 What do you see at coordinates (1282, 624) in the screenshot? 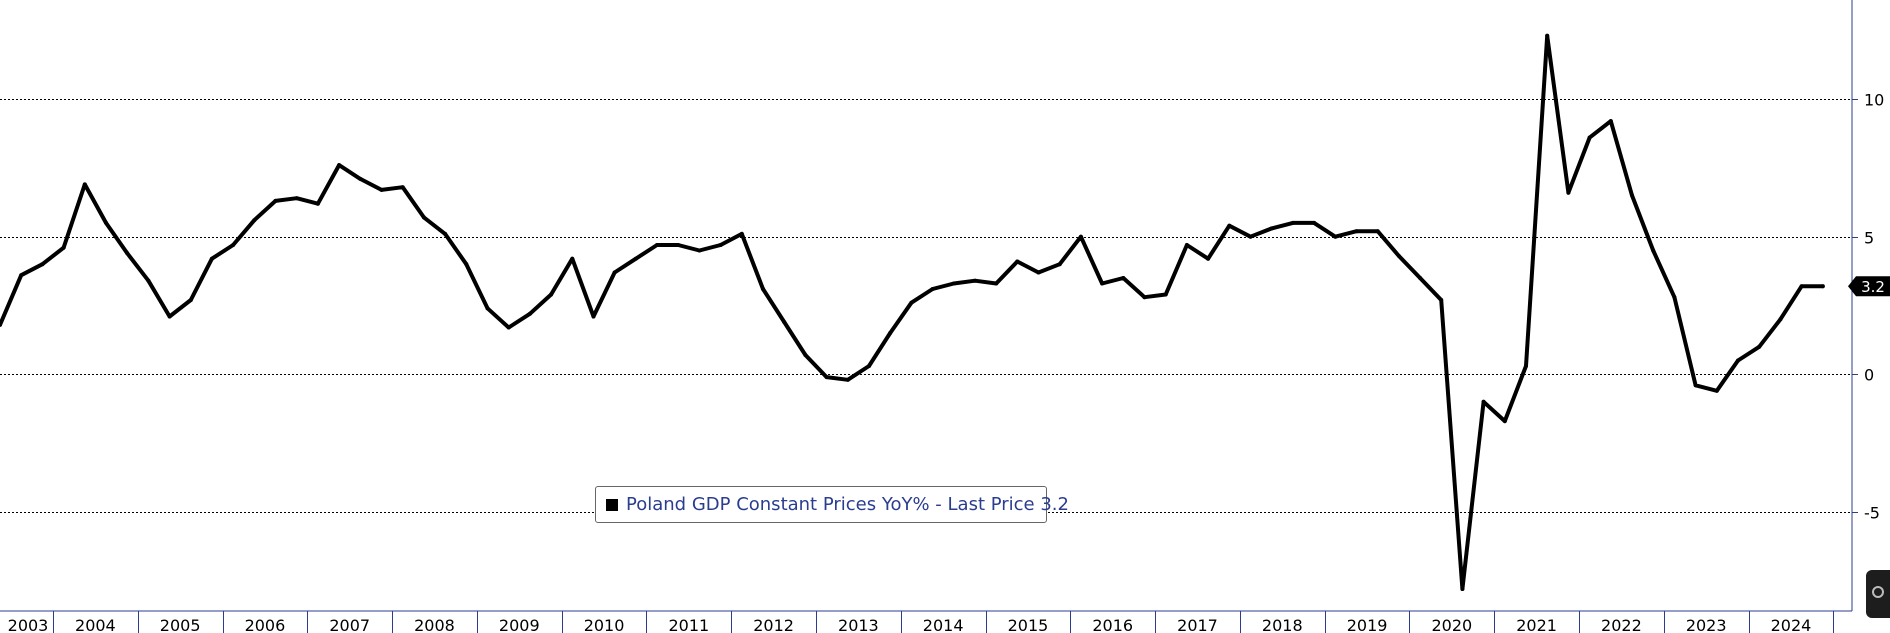
I see `x-tick-label: 2018` at bounding box center [1282, 624].